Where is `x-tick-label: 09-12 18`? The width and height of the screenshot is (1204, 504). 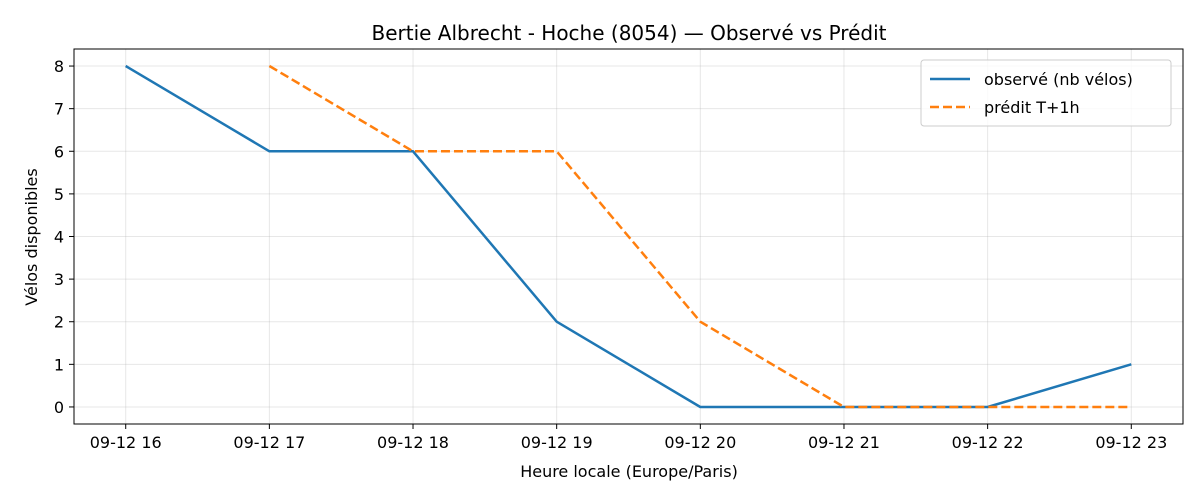
x-tick-label: 09-12 18 is located at coordinates (413, 442).